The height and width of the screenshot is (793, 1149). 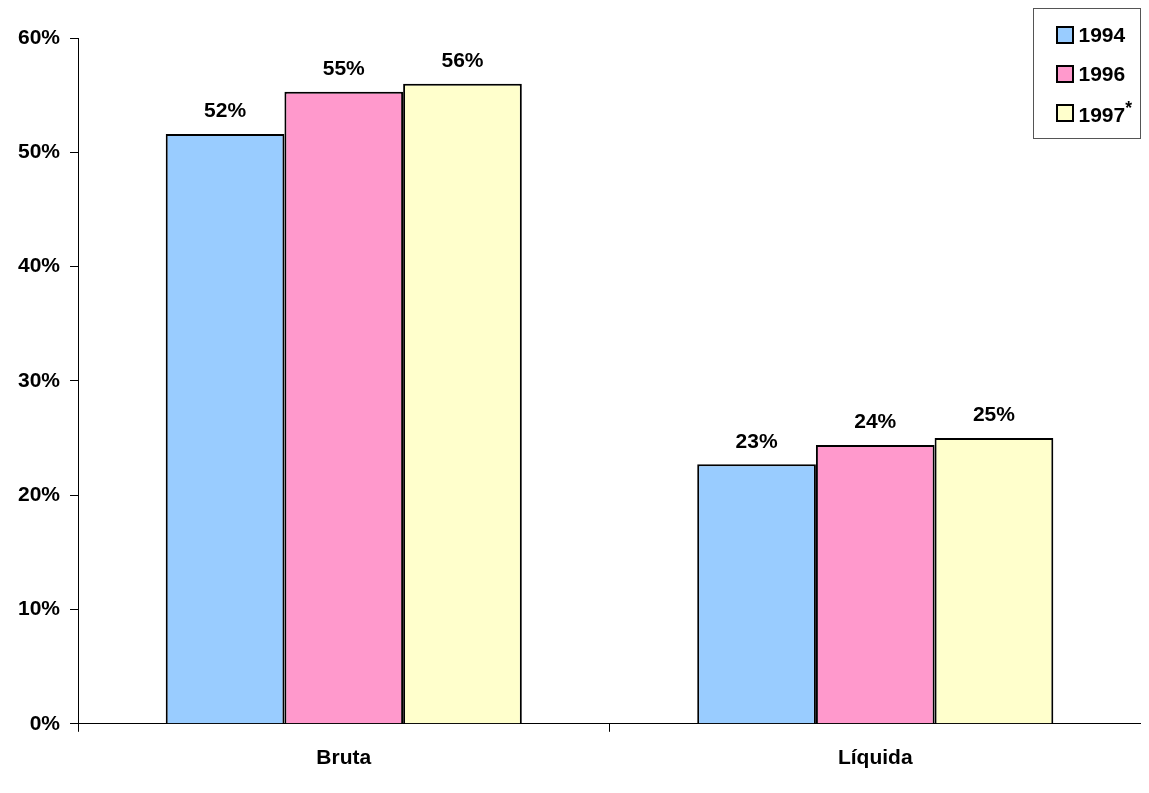 I want to click on y-tick-label: 10%, so click(x=39, y=608).